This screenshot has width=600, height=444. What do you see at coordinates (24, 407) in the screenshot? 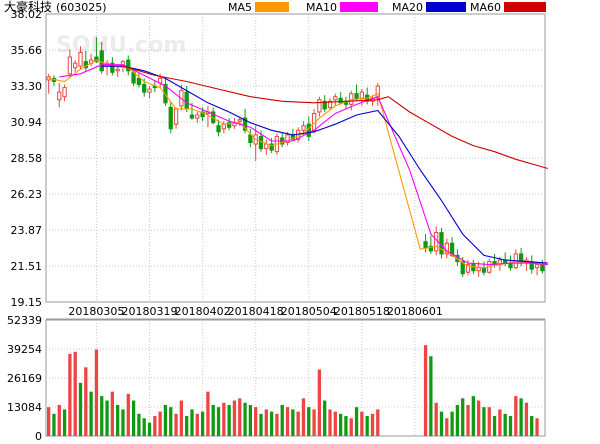
I see `volume-tick-label: 13084` at bounding box center [24, 407].